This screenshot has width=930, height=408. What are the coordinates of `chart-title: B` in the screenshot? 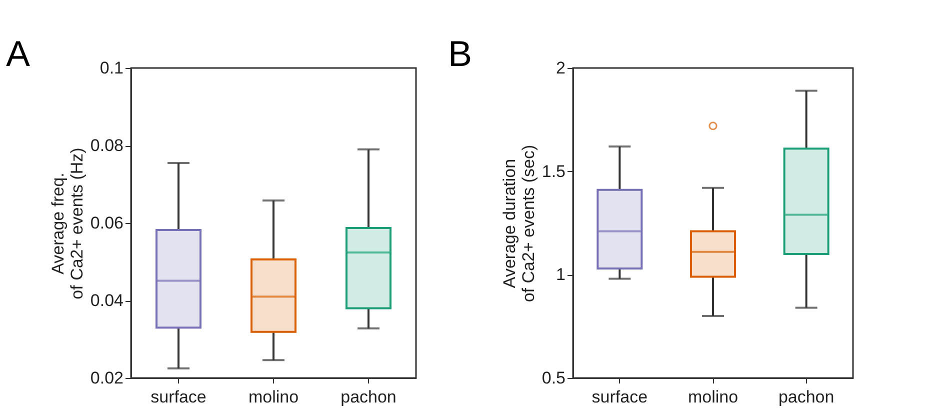 It's located at (460, 53).